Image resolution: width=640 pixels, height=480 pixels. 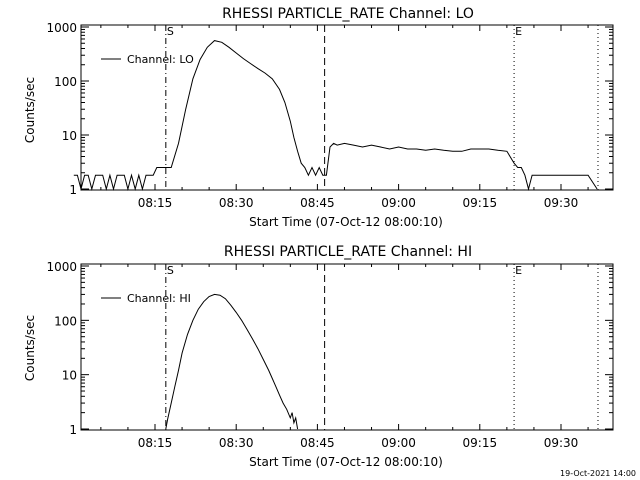 What do you see at coordinates (348, 14) in the screenshot?
I see `chart-title: RHESSI PARTICLE_RATE Channel: LO` at bounding box center [348, 14].